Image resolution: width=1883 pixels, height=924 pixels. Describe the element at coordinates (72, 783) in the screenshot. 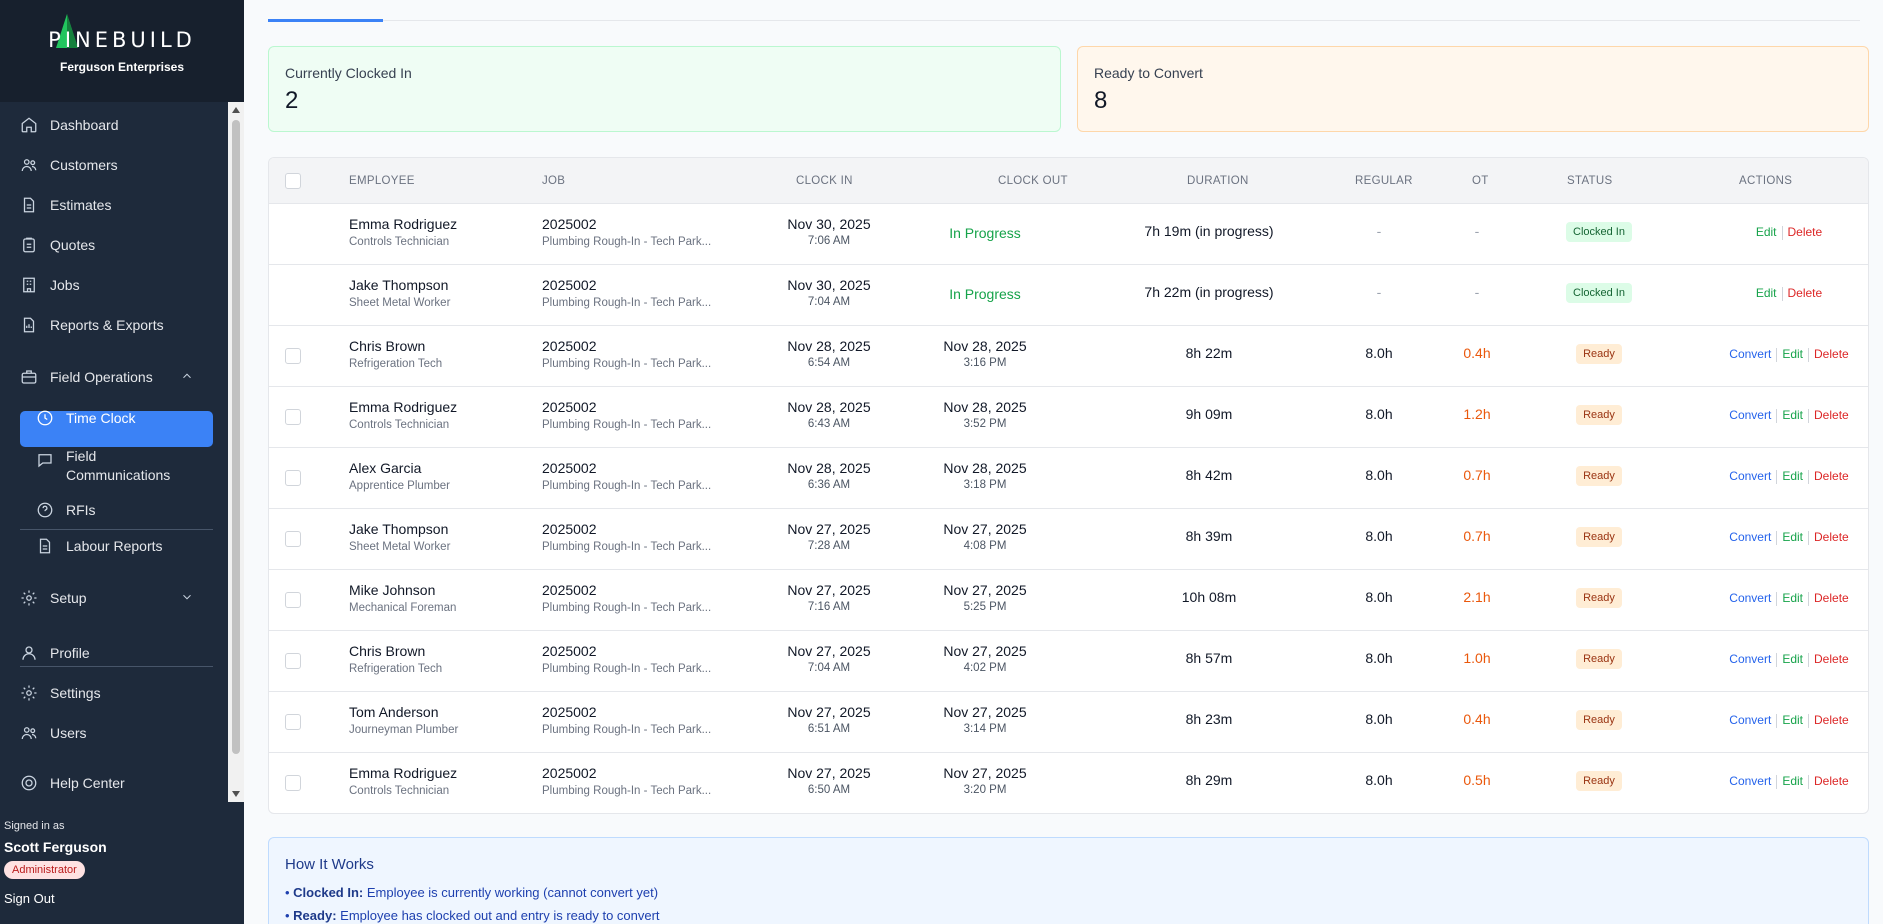

I see `sidebar-item-help-center: Help Center` at that location.